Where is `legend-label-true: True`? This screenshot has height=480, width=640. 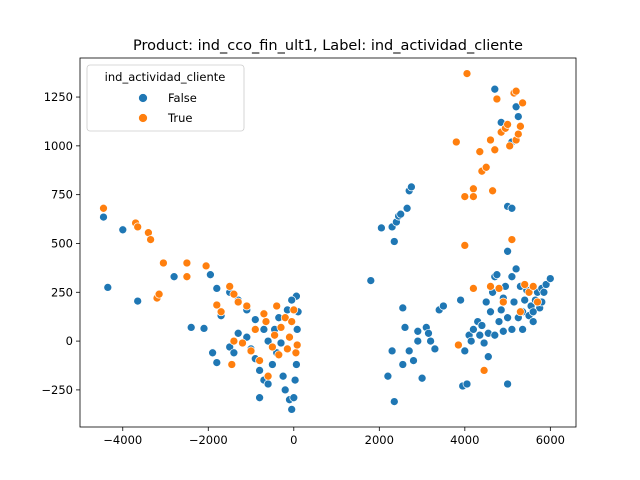
legend-label-true: True is located at coordinates (179, 118).